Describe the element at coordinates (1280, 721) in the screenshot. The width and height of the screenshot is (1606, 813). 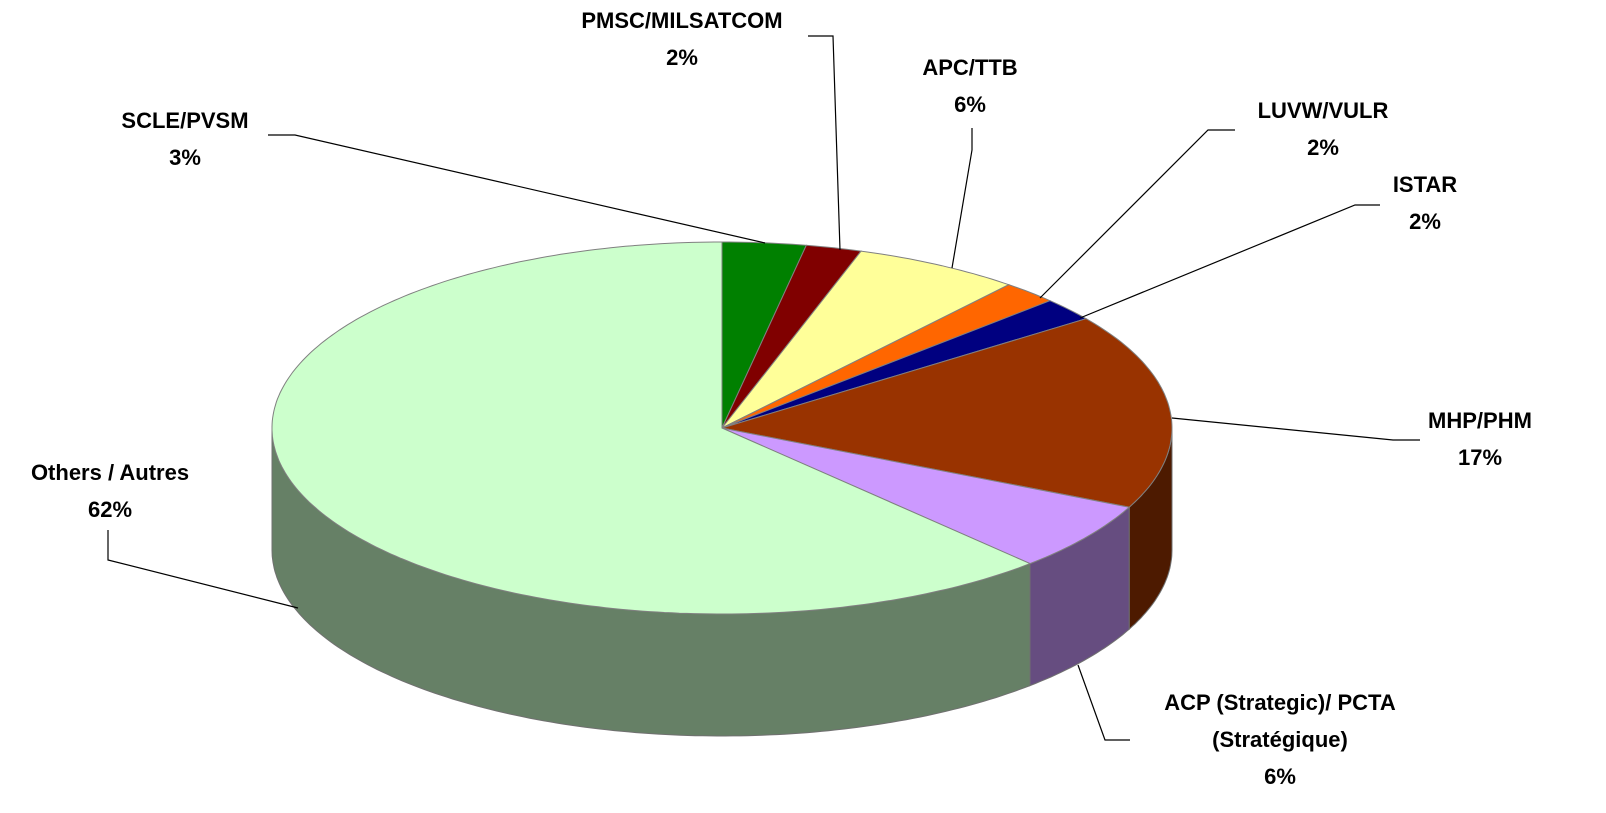
I see `slice-name: ACP (Strategic)/ PCTA (Stratégique)` at that location.